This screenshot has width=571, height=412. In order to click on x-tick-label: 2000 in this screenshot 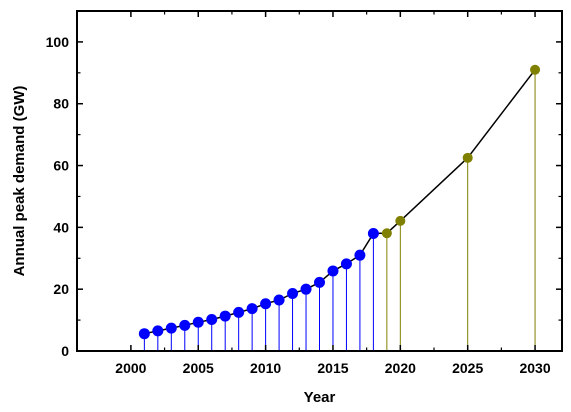, I will do `click(130, 368)`.